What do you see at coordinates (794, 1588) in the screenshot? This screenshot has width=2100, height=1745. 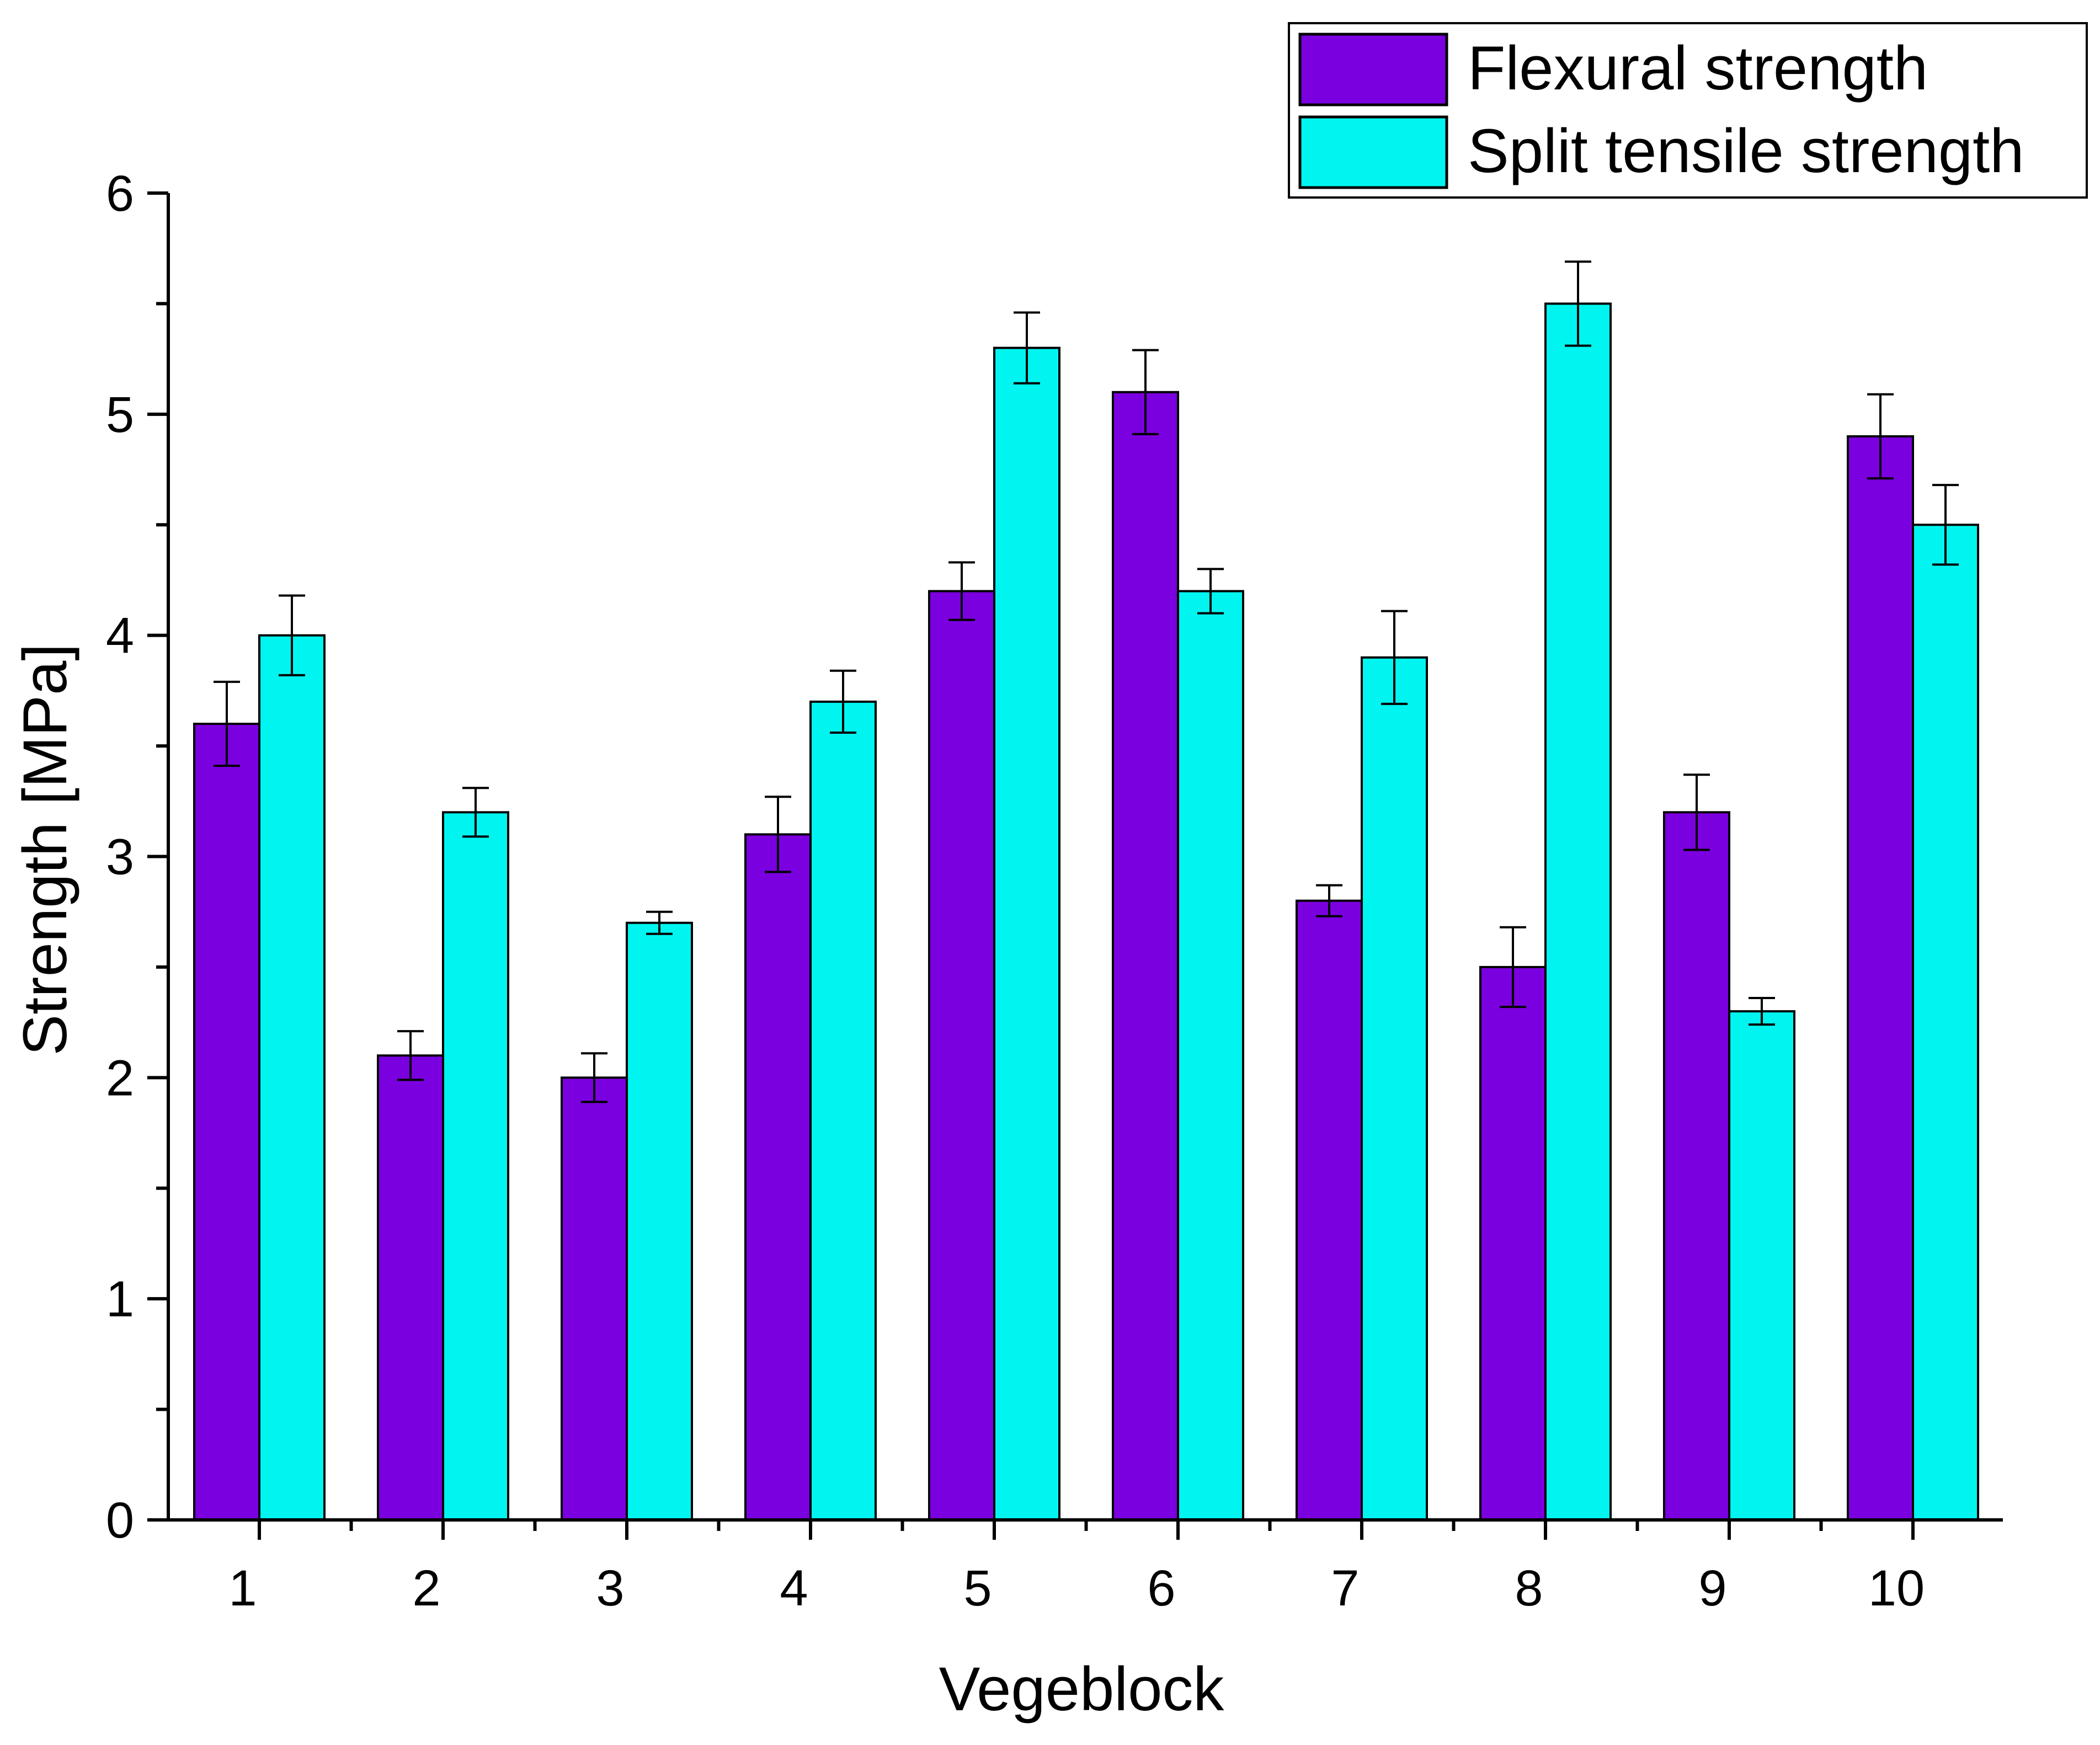 I see `x-tick-label-4: 4` at bounding box center [794, 1588].